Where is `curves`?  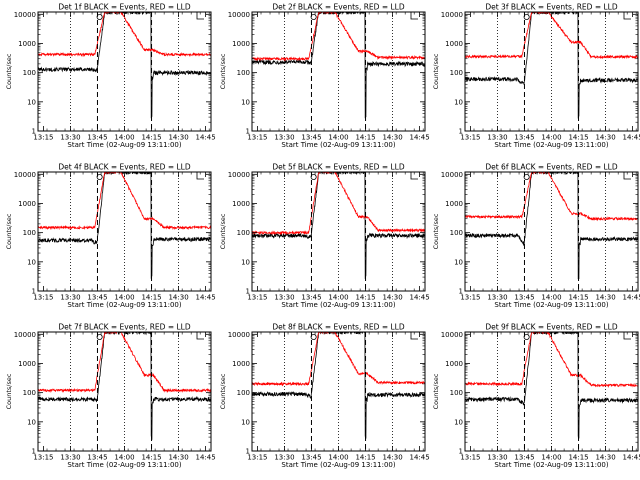
curves is located at coordinates (551, 226).